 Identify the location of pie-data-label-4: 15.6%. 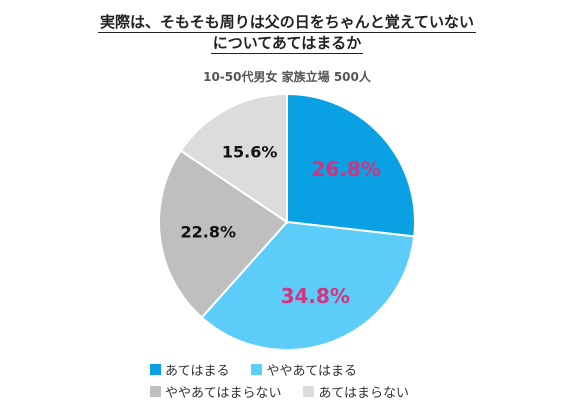
(250, 151).